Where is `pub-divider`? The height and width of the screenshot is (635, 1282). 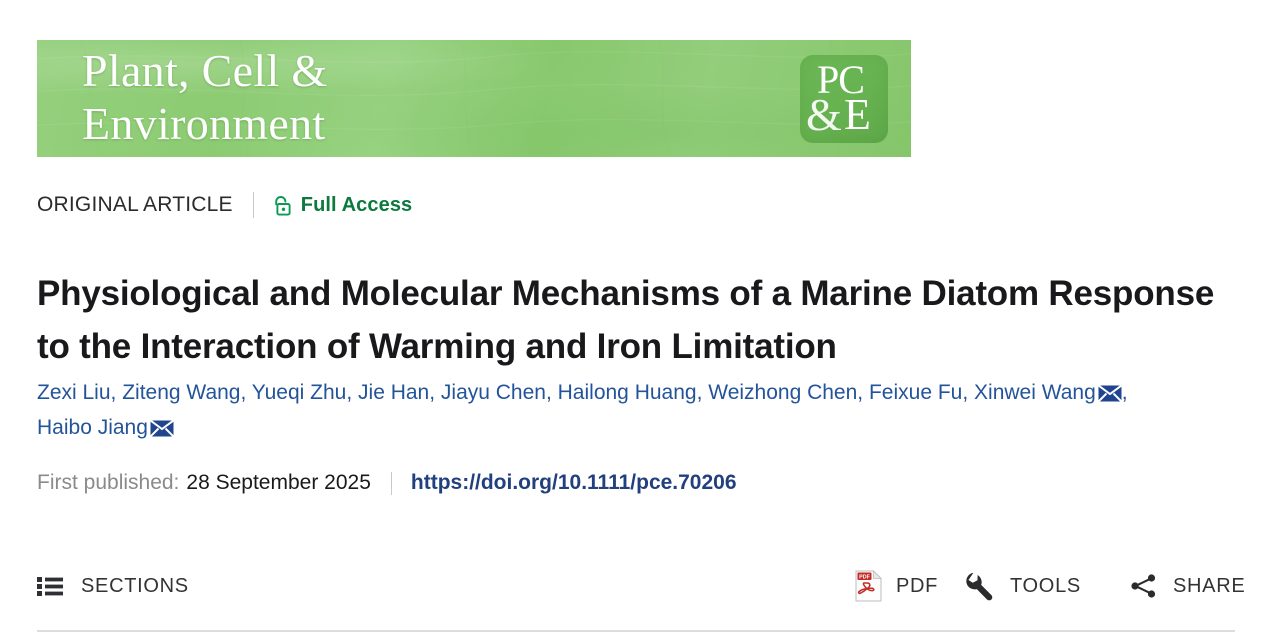
pub-divider is located at coordinates (391, 483).